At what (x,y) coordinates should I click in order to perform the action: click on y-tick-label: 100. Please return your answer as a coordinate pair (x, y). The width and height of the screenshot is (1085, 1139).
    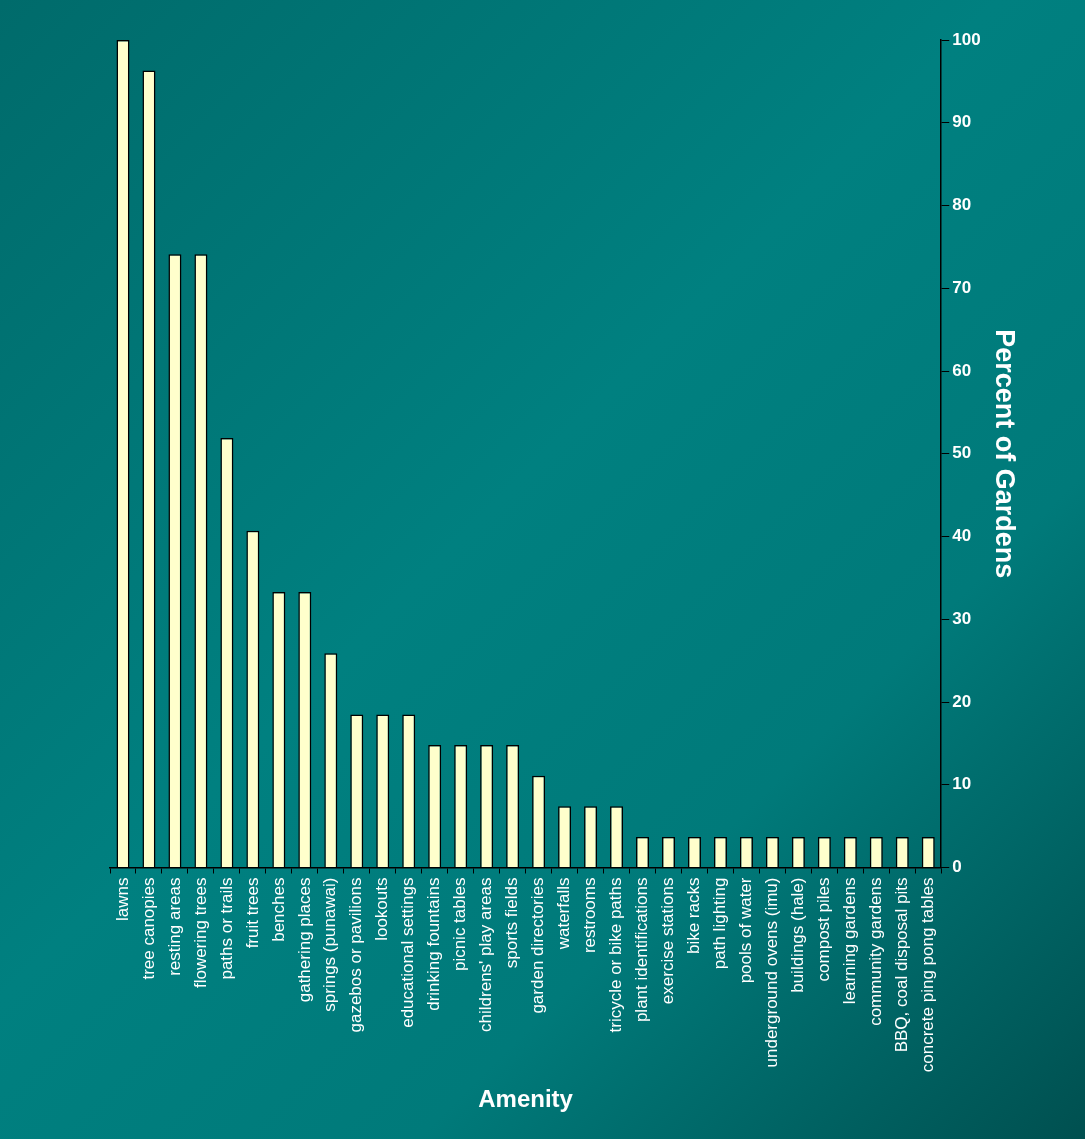
    Looking at the image, I should click on (966, 39).